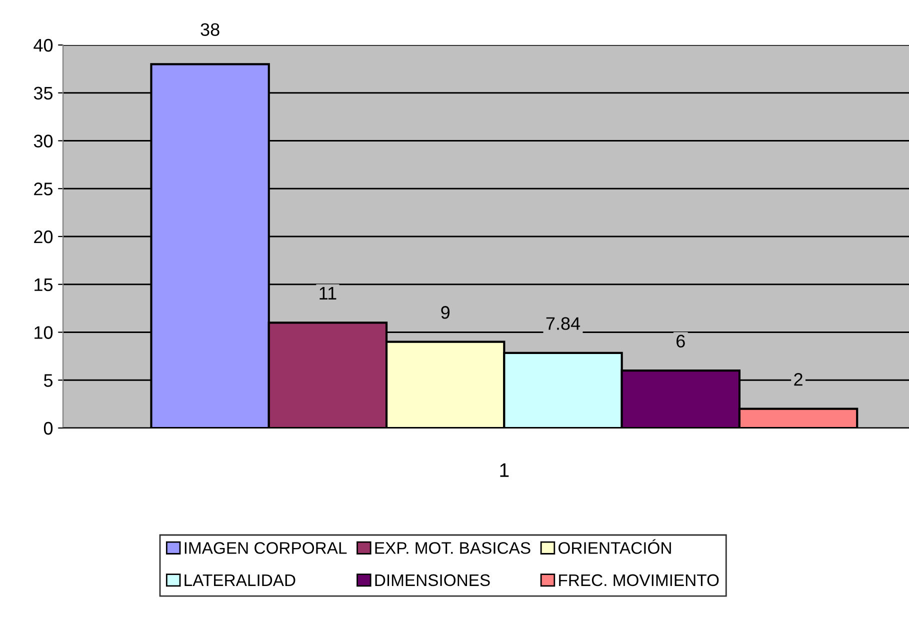 The width and height of the screenshot is (909, 643). I want to click on y-tick-label: 40, so click(43, 45).